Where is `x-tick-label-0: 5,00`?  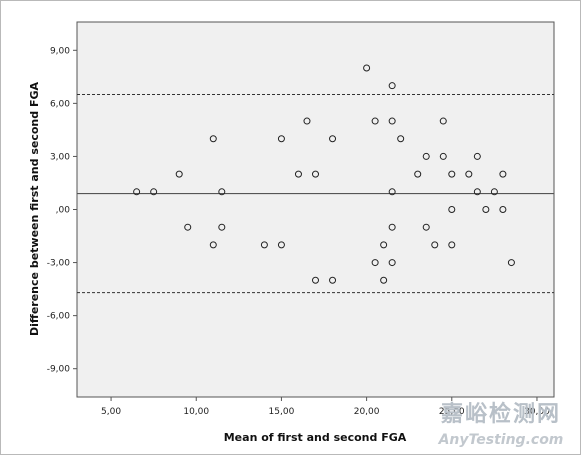 x-tick-label-0: 5,00 is located at coordinates (111, 412).